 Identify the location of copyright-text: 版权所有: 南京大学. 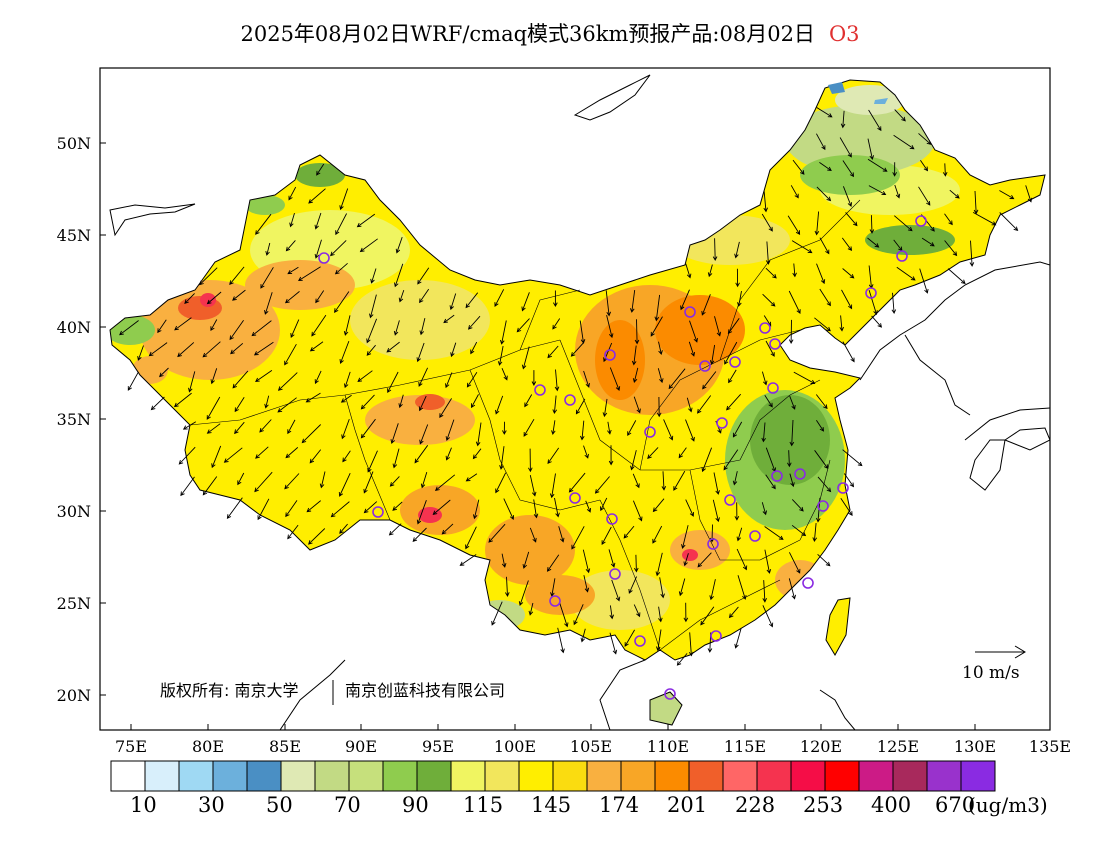
(229, 690).